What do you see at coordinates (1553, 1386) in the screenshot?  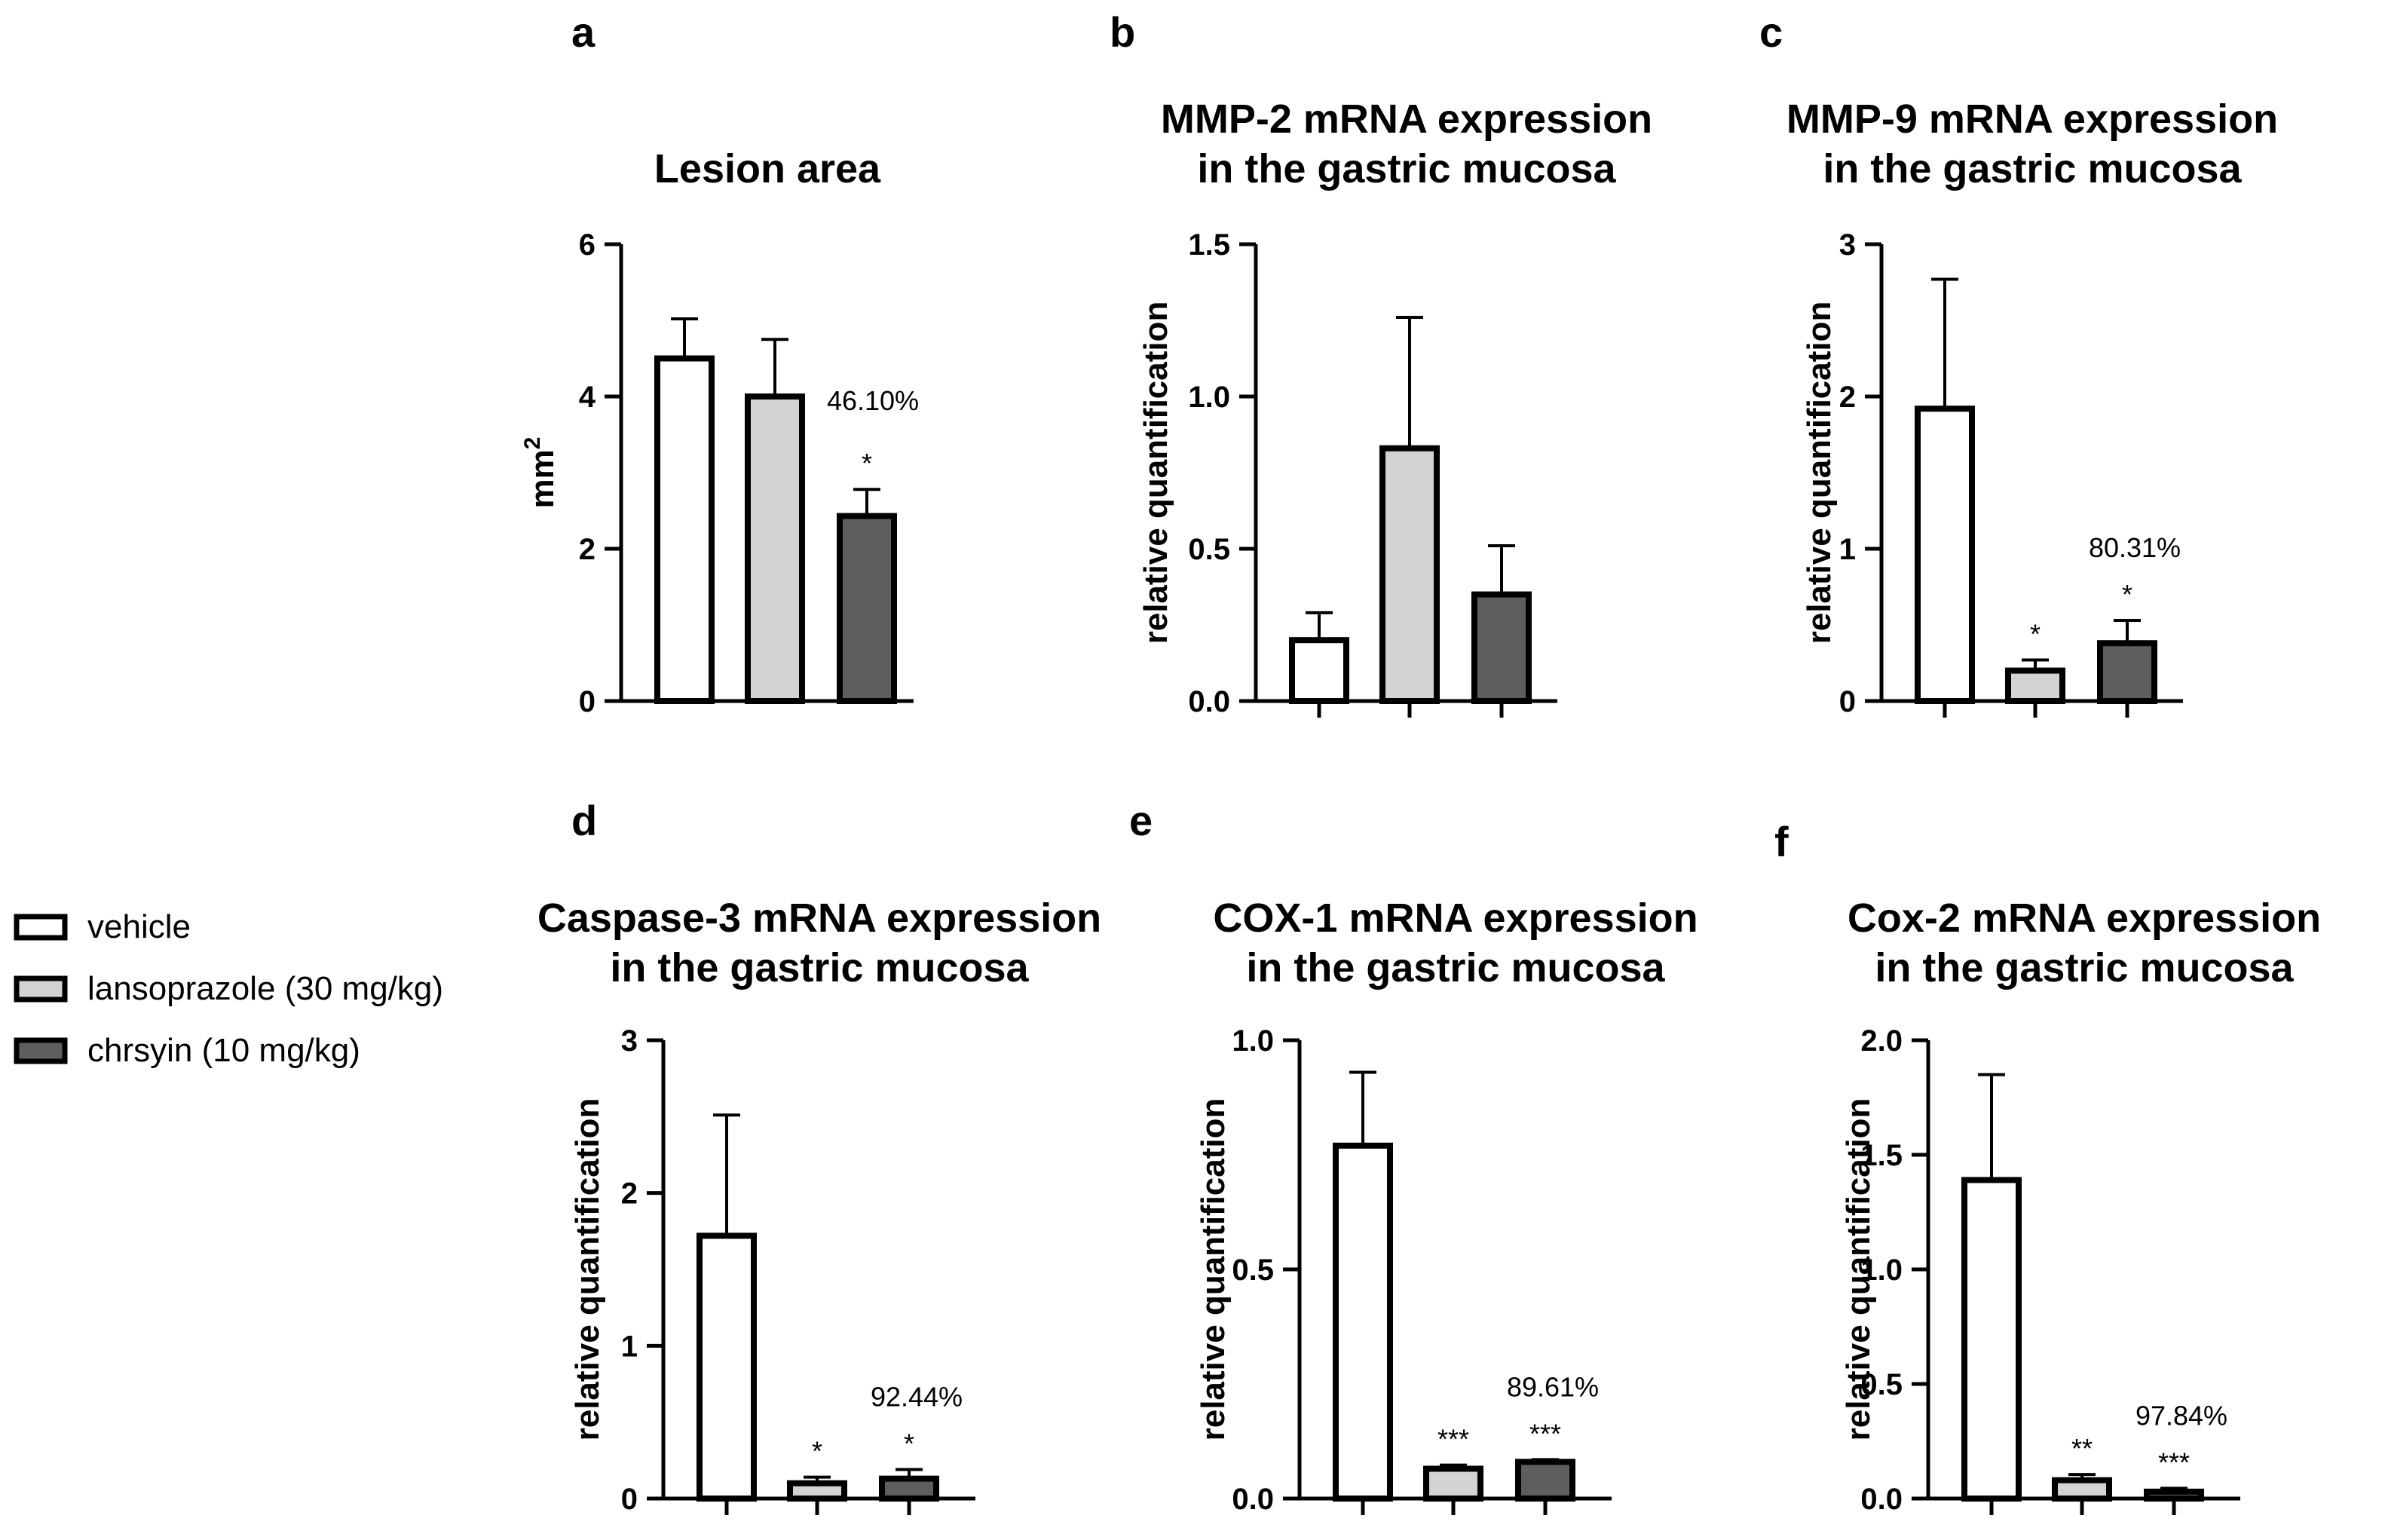 I see `percent-label: 89.61%` at bounding box center [1553, 1386].